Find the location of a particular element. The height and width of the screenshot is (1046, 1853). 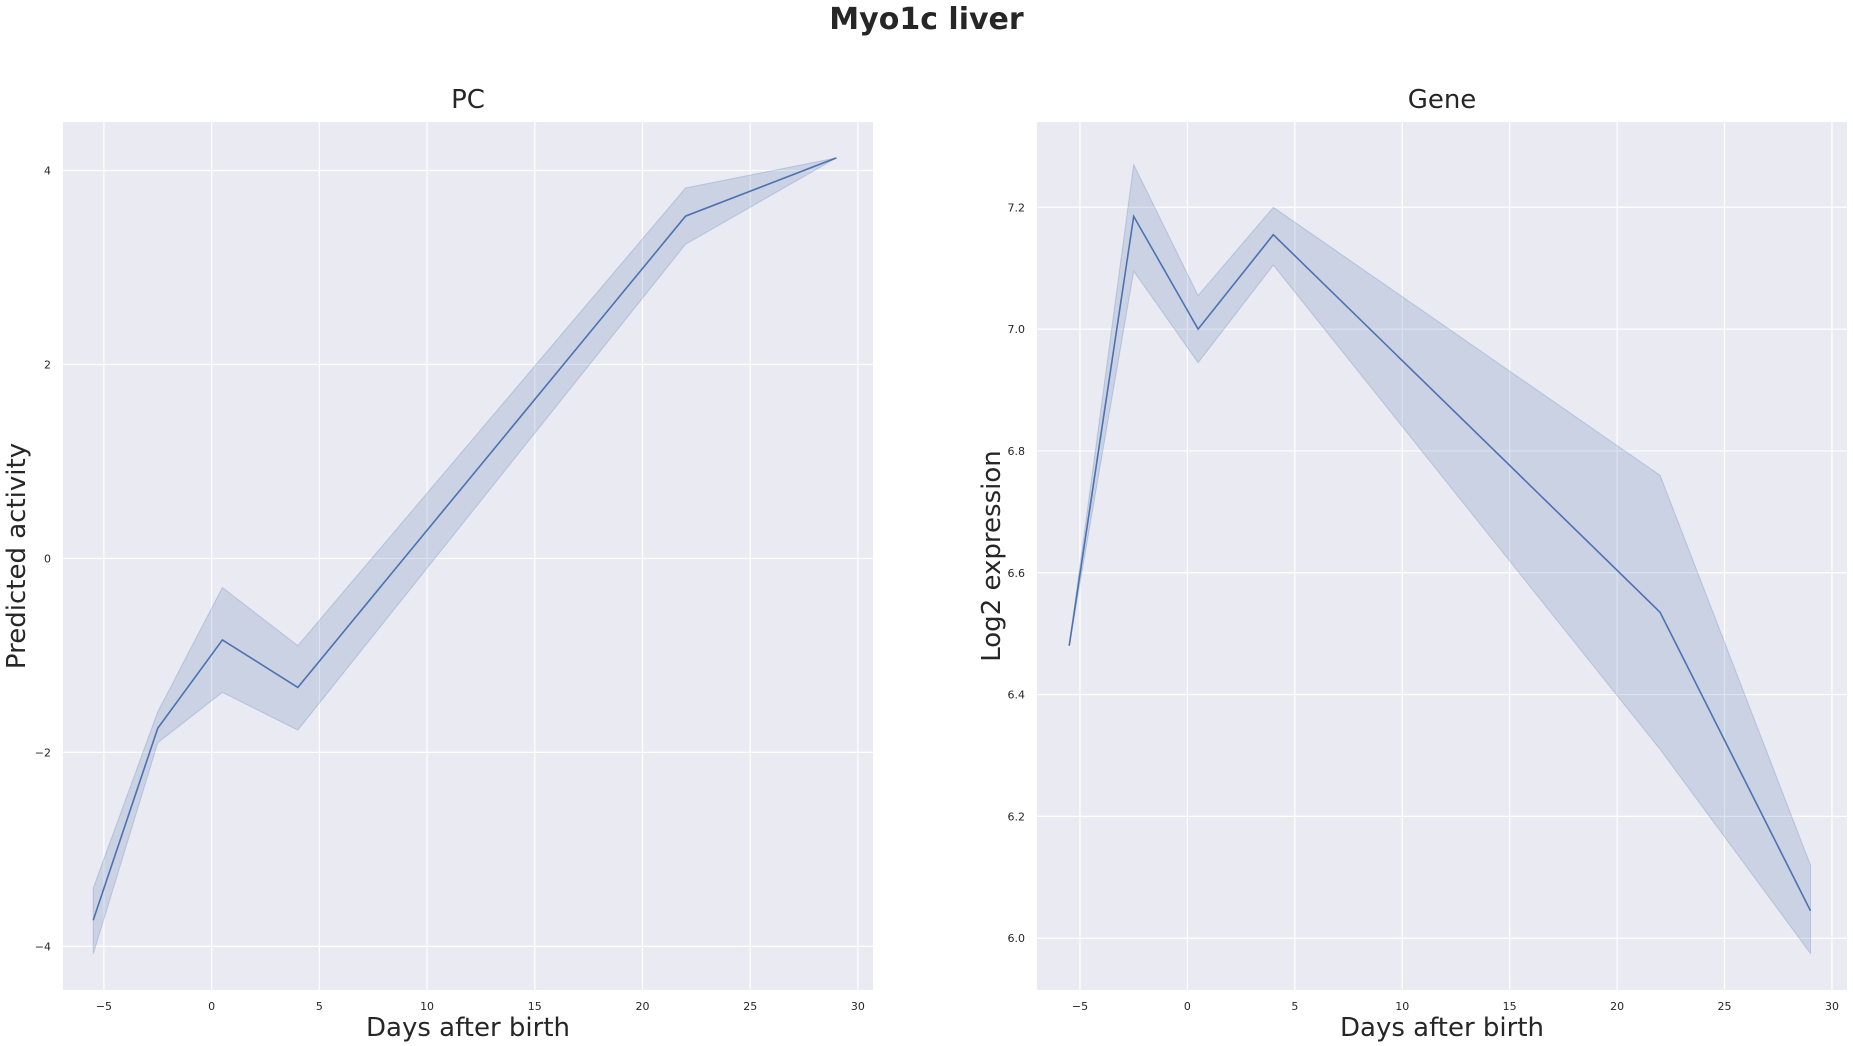

gene-x-tick-label: 20 is located at coordinates (1617, 1006).